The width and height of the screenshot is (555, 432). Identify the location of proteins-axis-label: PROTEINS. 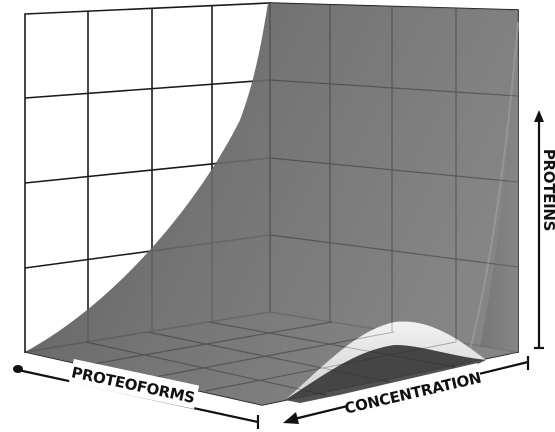
(547, 190).